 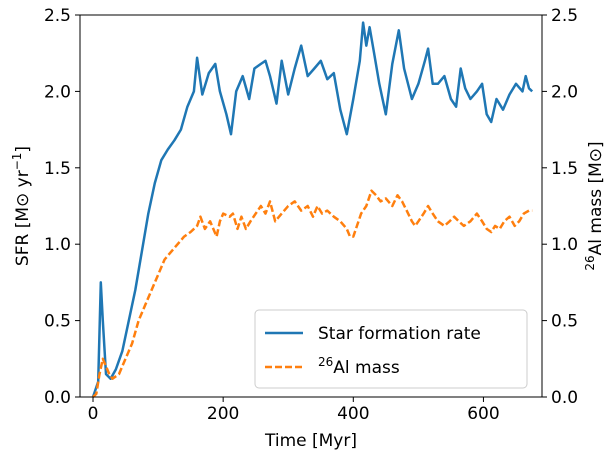 I want to click on x-tick-label: 600, so click(x=483, y=414).